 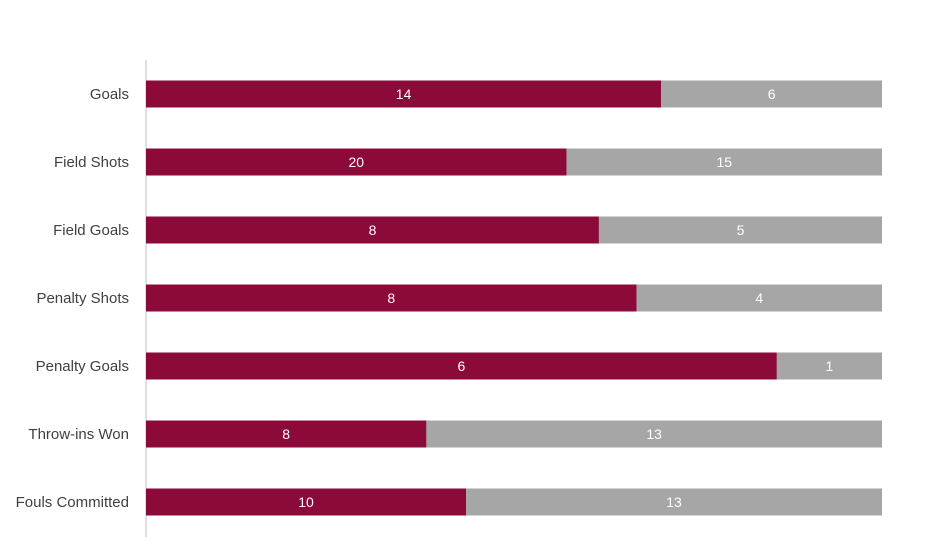 I want to click on data-label-series-1-2: 8, so click(x=373, y=230).